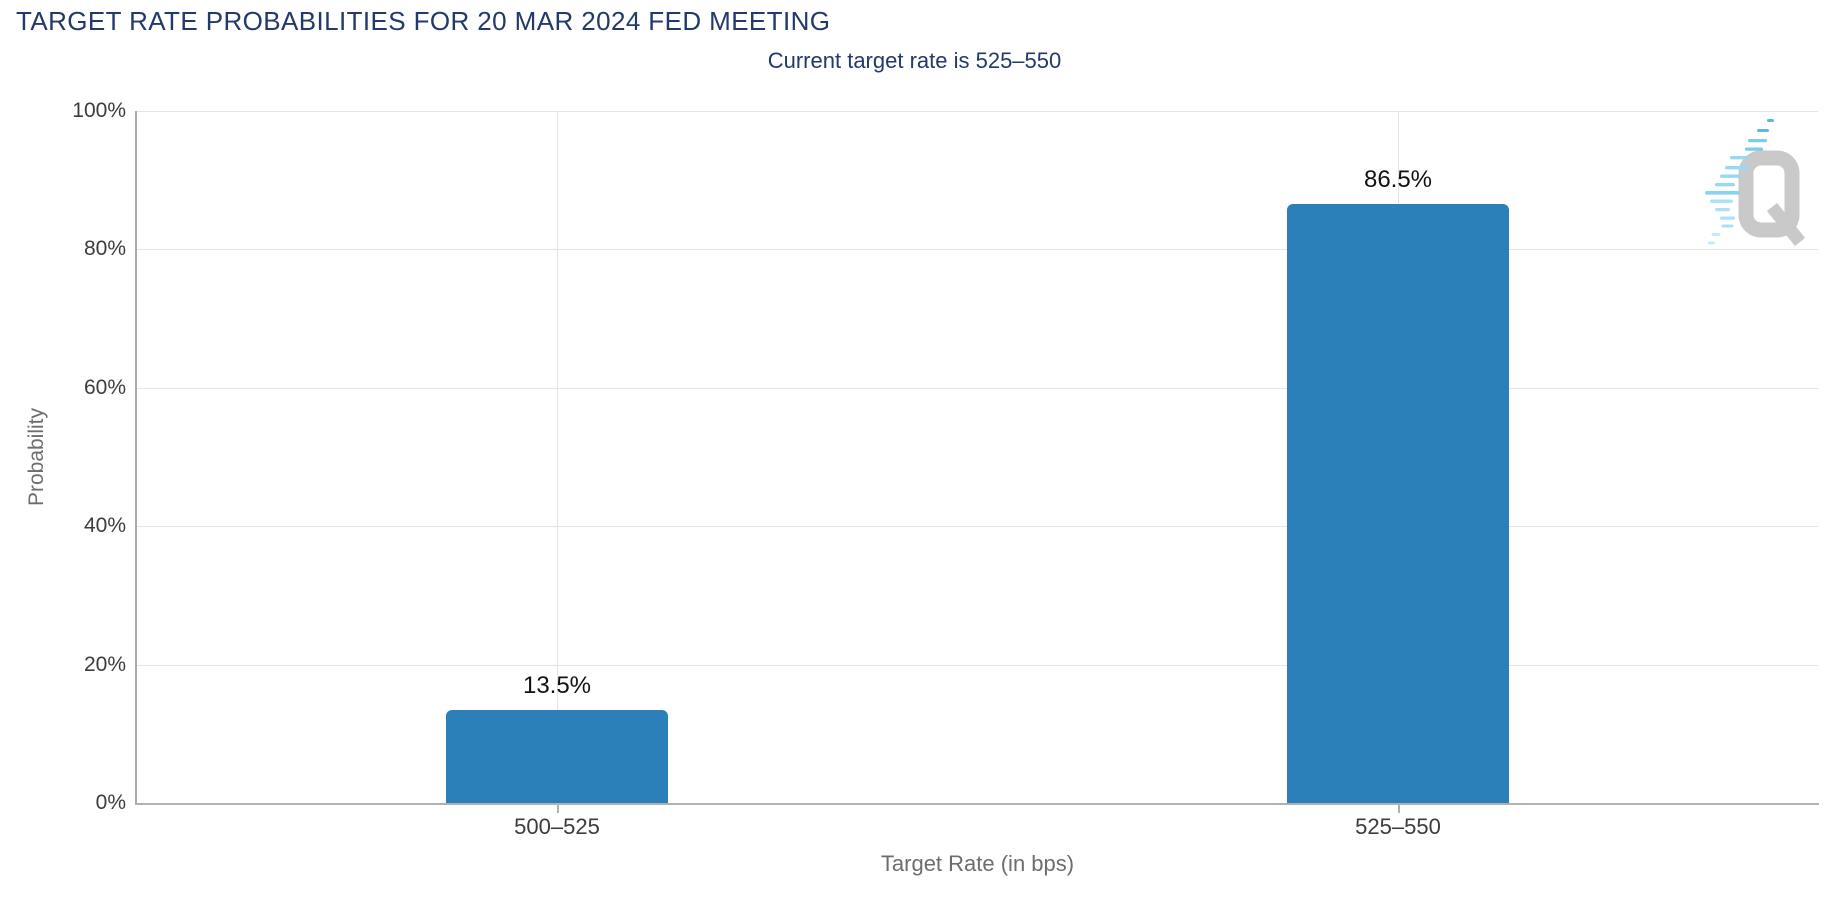  Describe the element at coordinates (914, 60) in the screenshot. I see `chart-subtitle: Current target rate is 525–550` at that location.